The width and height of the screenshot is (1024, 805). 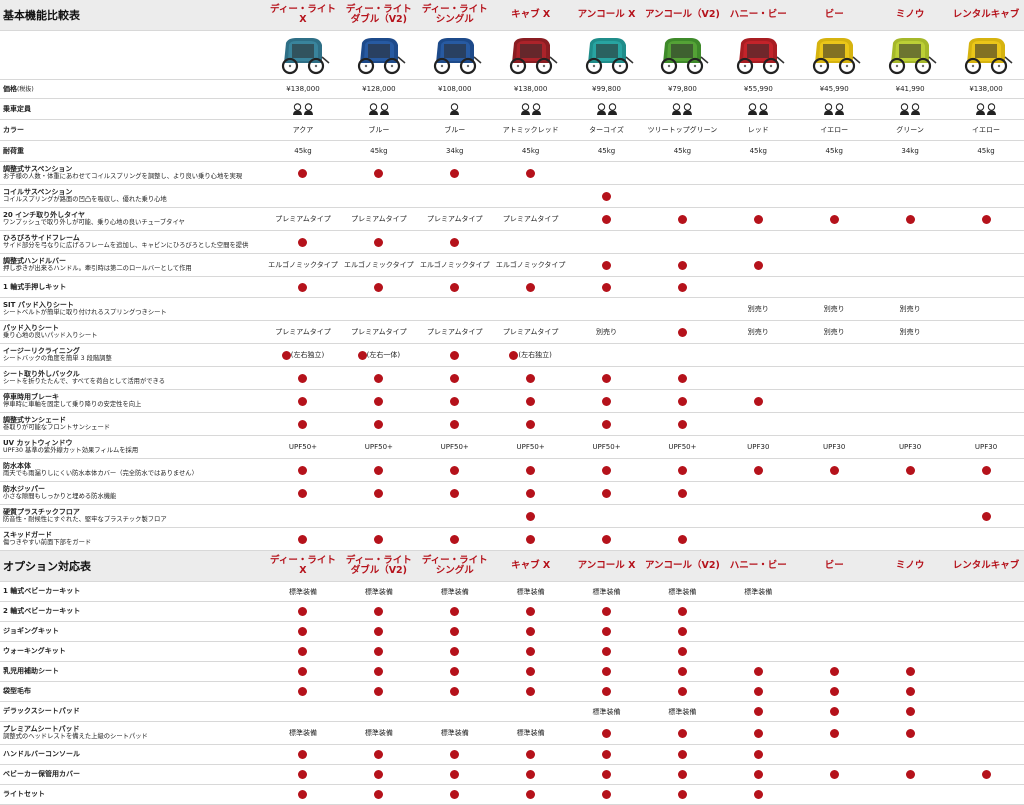 What do you see at coordinates (378, 355) in the screenshot?
I see `feature-cell: (左右一体)` at bounding box center [378, 355].